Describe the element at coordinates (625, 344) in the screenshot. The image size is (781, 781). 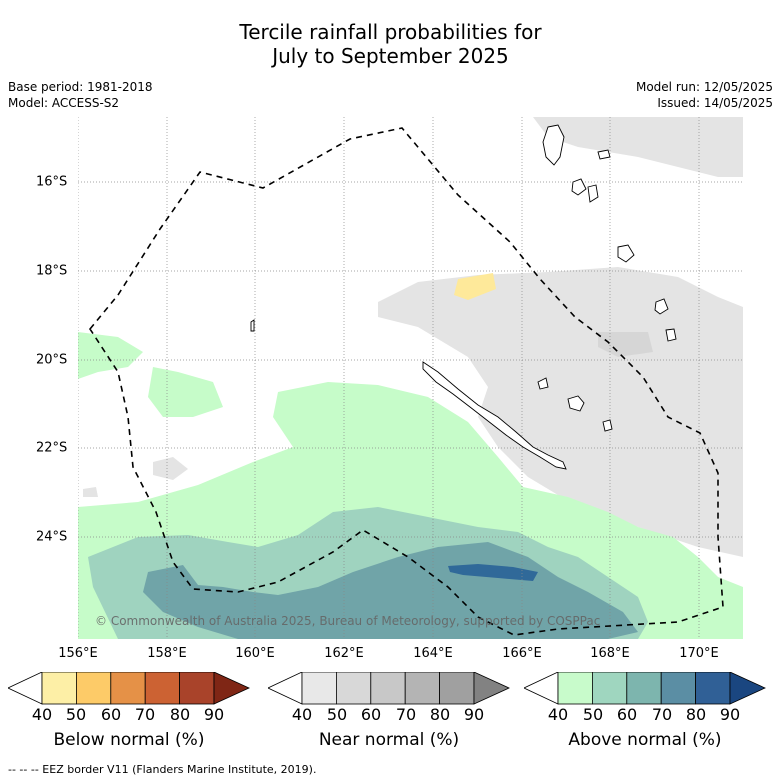
I see `near-normal-region-core` at that location.